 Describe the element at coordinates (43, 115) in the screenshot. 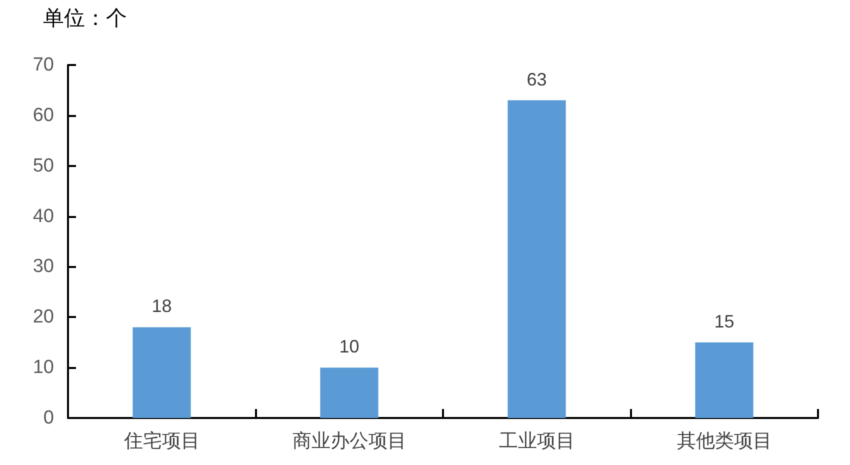

I see `y-tick-label: 60` at that location.